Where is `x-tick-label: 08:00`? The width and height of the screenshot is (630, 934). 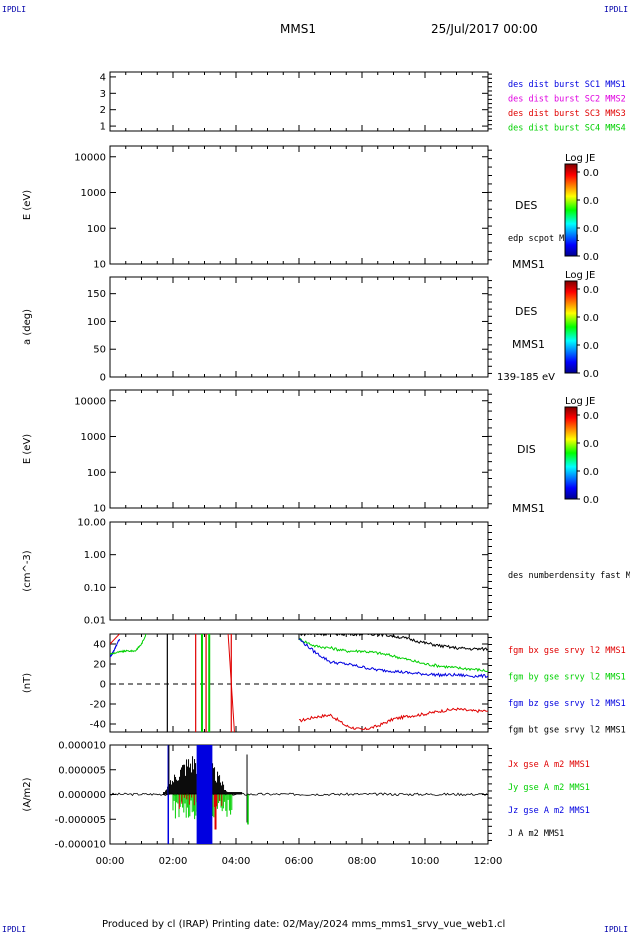 x-tick-label: 08:00 is located at coordinates (362, 861).